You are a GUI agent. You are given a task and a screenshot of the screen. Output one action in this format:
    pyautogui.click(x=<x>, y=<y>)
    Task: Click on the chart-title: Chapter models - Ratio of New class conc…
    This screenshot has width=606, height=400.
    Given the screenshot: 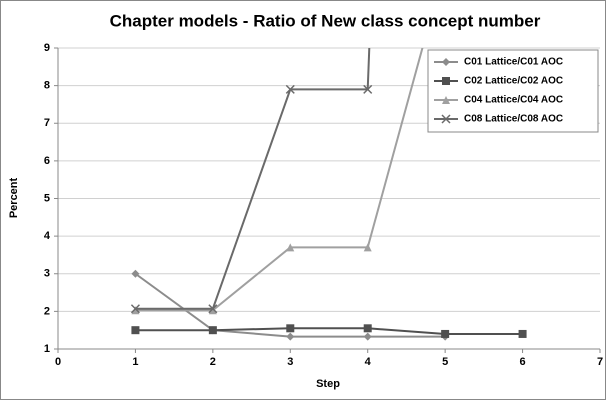 What is the action you would take?
    pyautogui.click(x=325, y=20)
    